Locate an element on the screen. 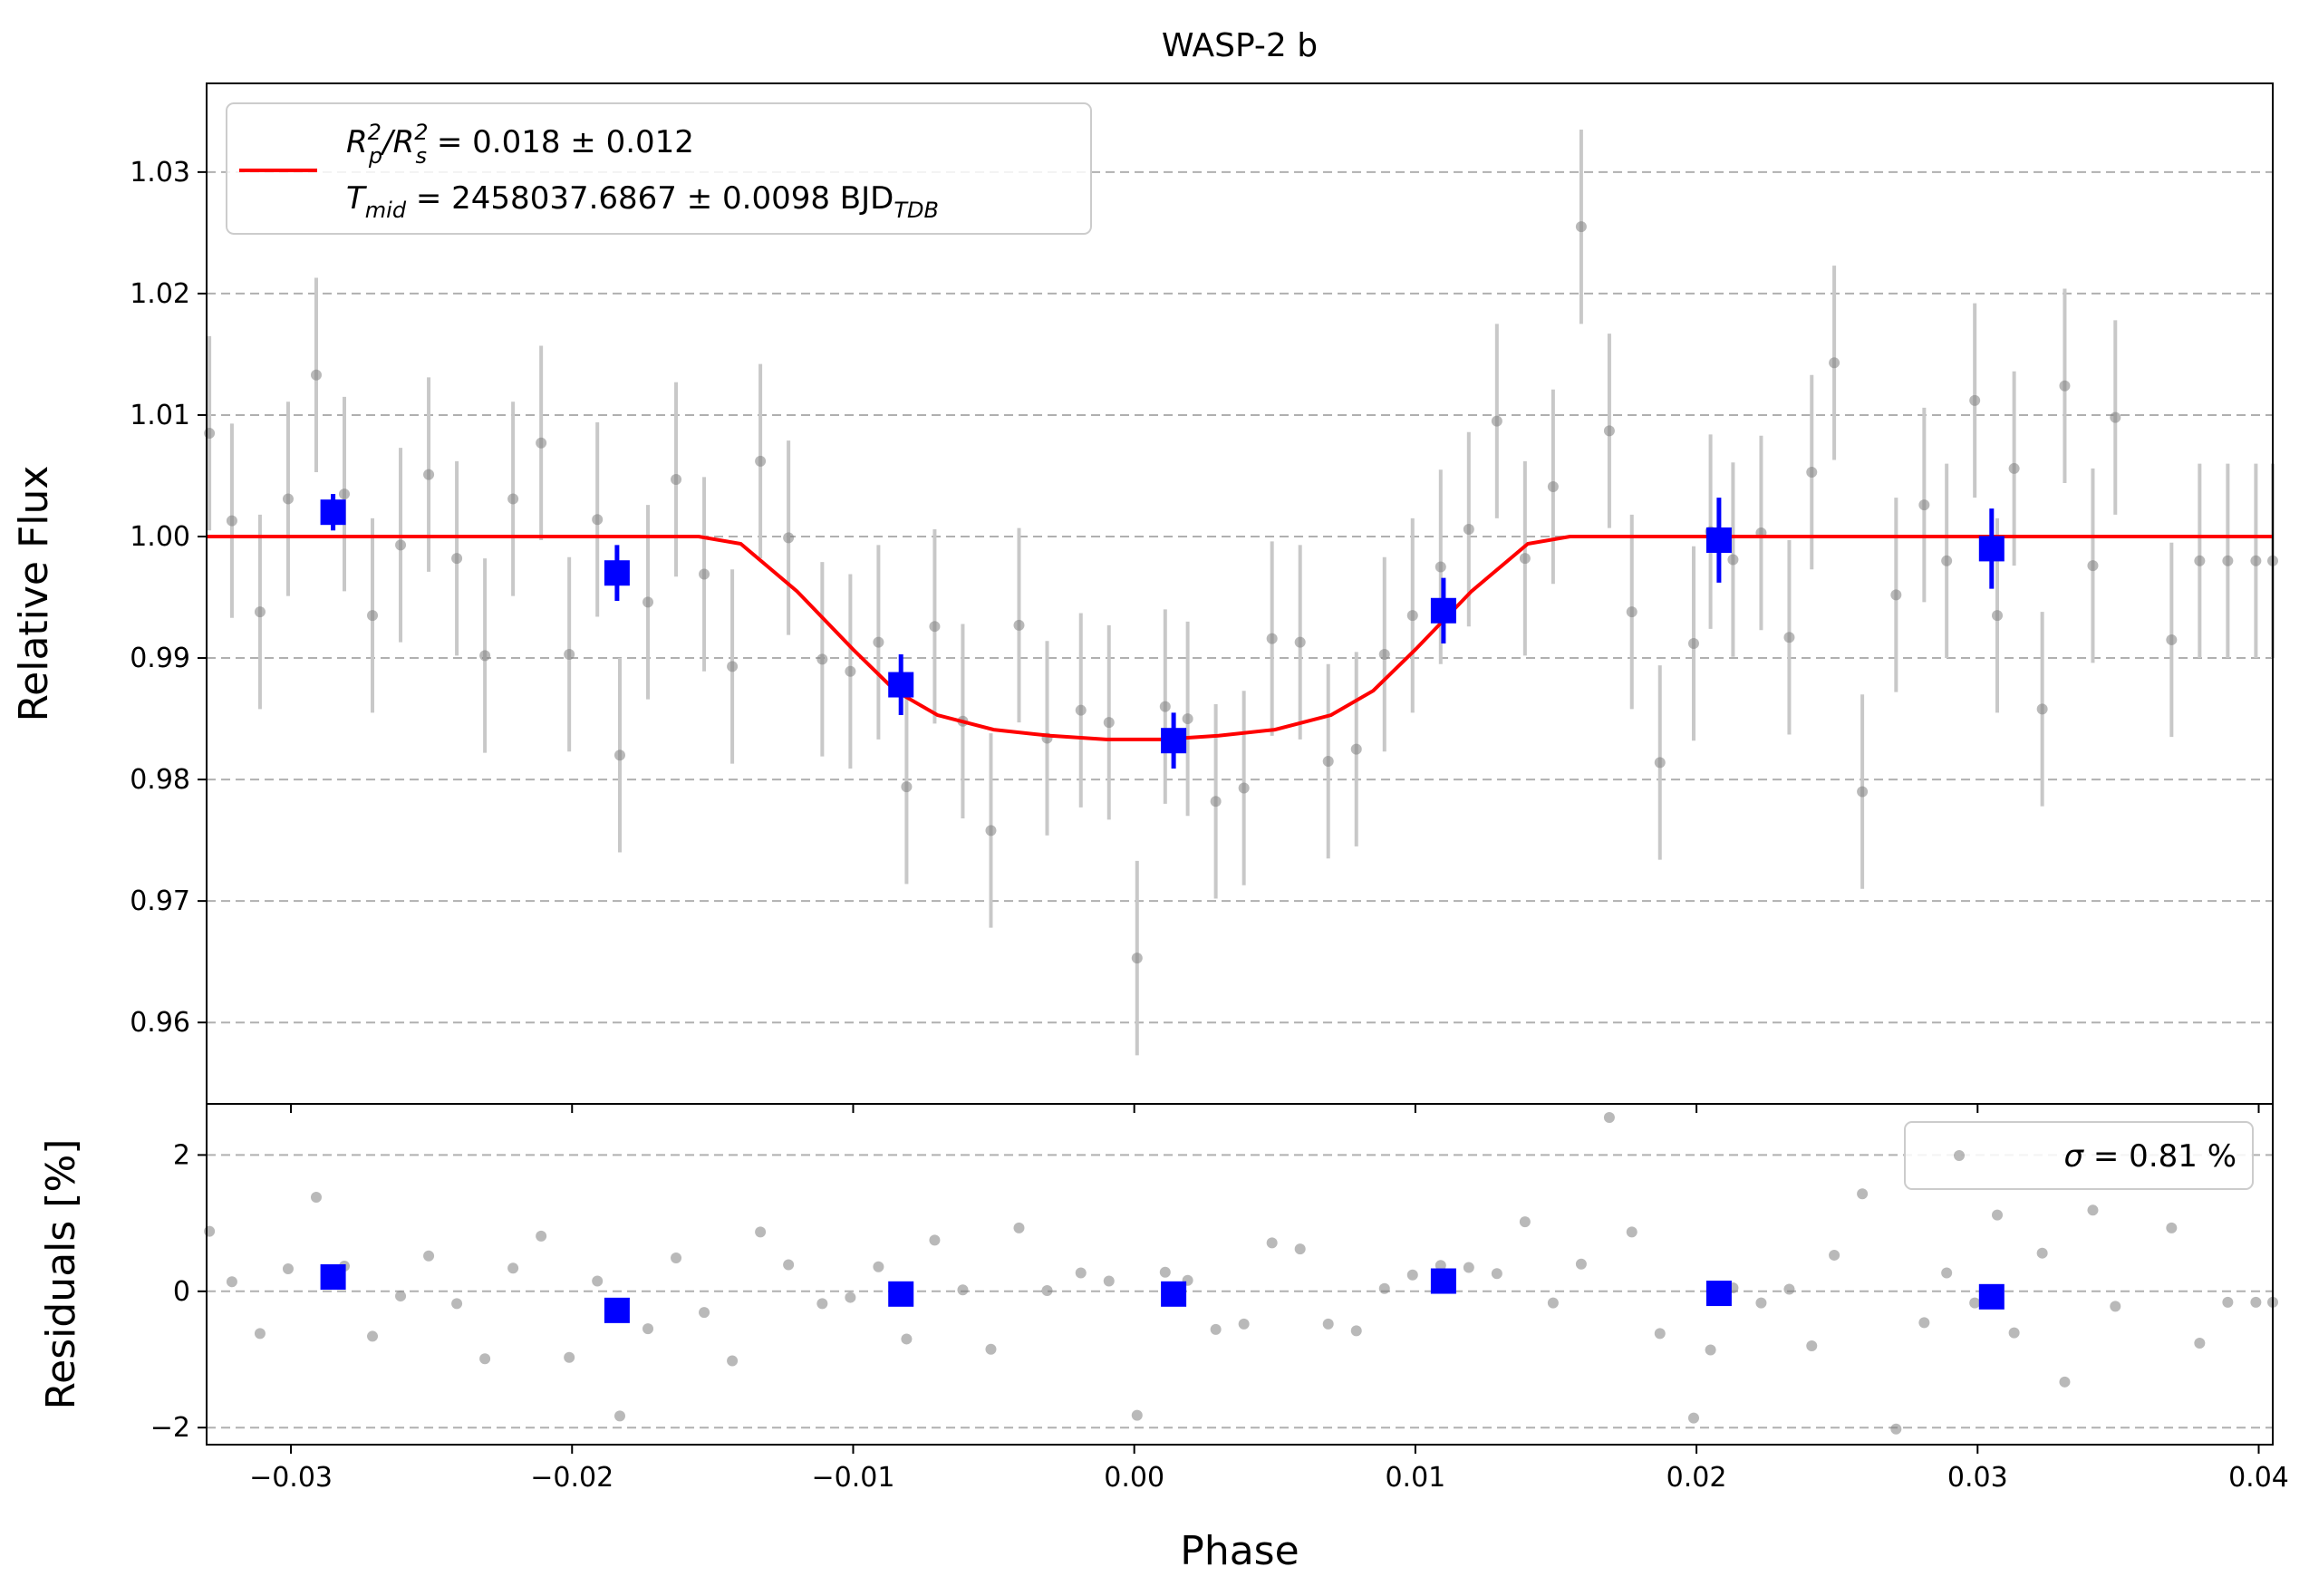 The image size is (2309, 1596). flux-y-tick-label: 0.97 is located at coordinates (160, 901).